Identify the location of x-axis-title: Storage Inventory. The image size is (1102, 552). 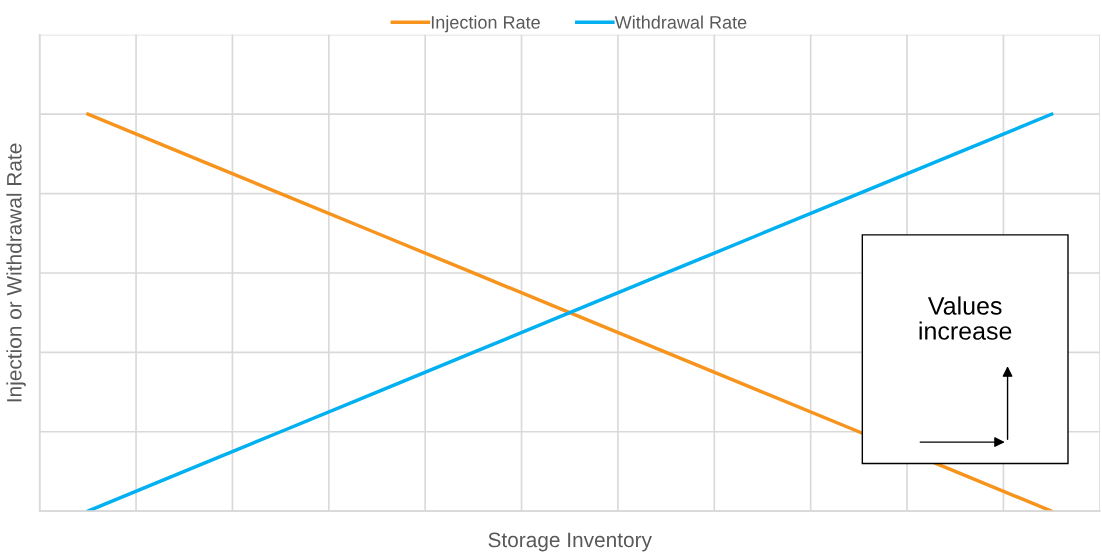
(570, 542).